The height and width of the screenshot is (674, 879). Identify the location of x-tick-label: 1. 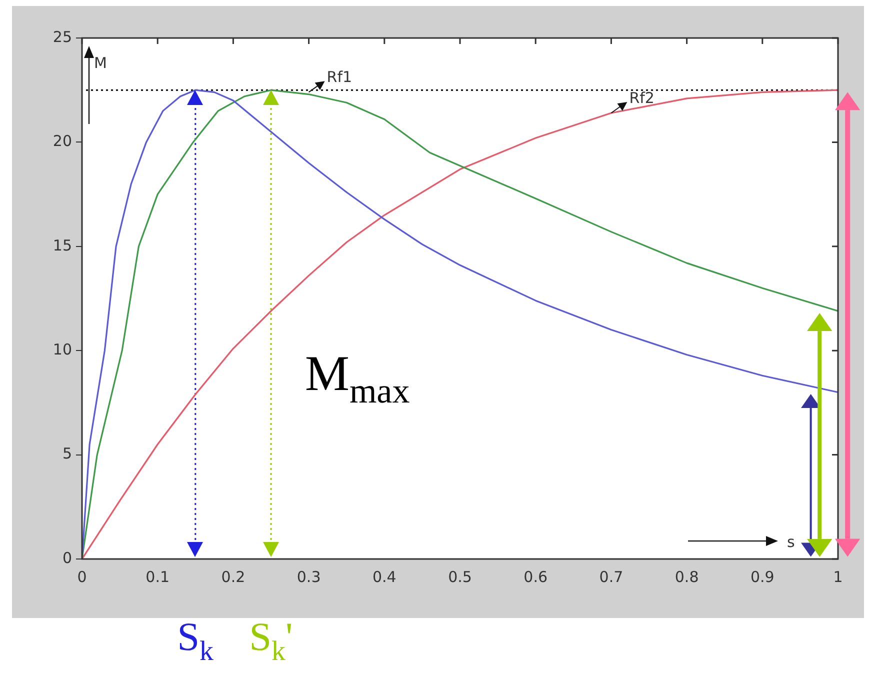
(838, 577).